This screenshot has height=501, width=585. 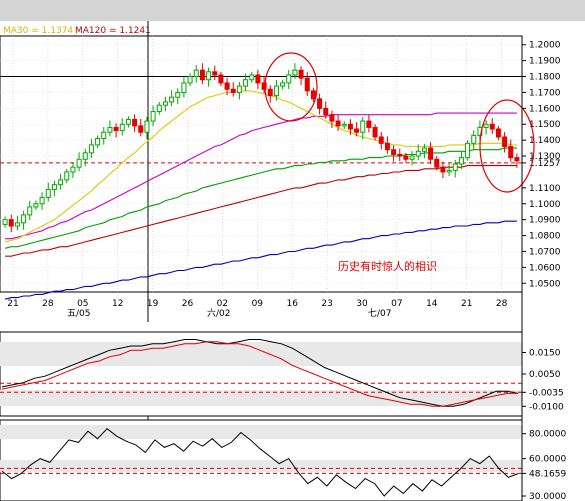 What do you see at coordinates (82, 304) in the screenshot?
I see `x-tick-label: 05` at bounding box center [82, 304].